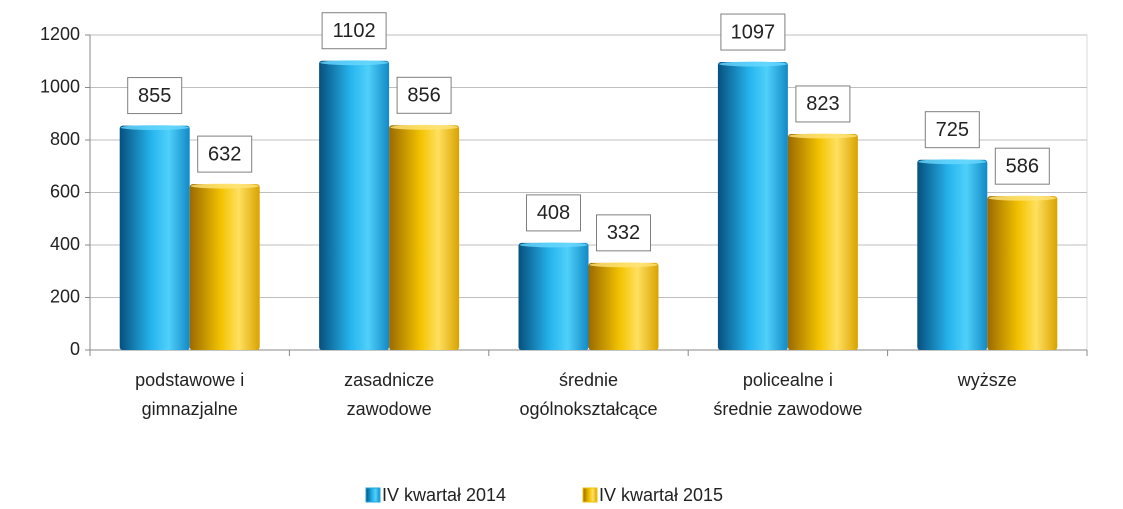 The height and width of the screenshot is (509, 1123). What do you see at coordinates (788, 380) in the screenshot?
I see `x-tick-label: policealne i` at bounding box center [788, 380].